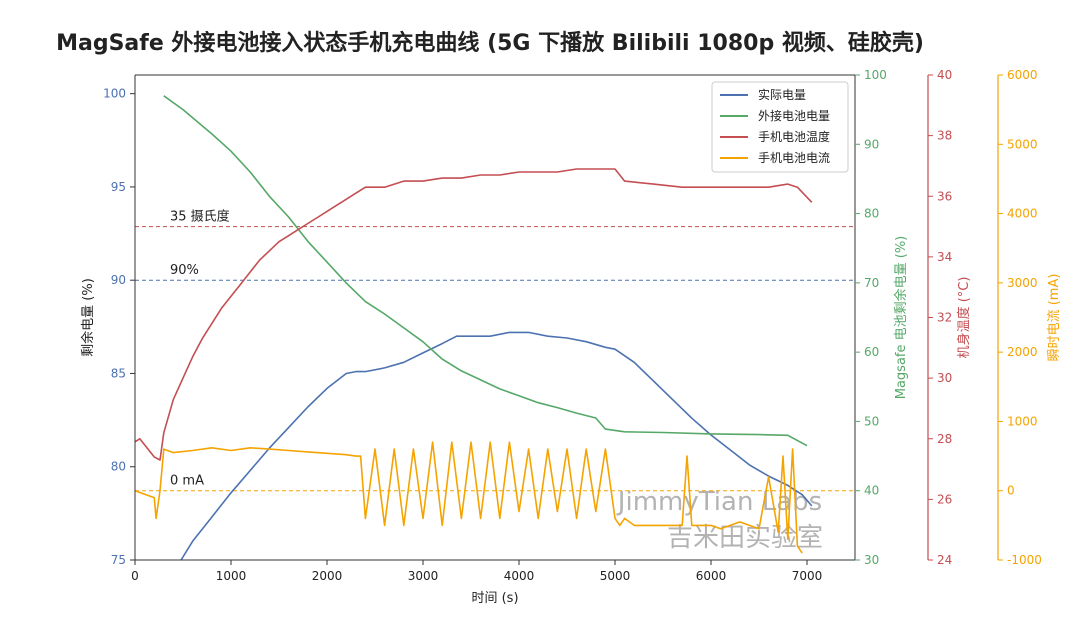  What do you see at coordinates (871, 491) in the screenshot?
I see `magsafe-axis-tick-label: 40` at bounding box center [871, 491].